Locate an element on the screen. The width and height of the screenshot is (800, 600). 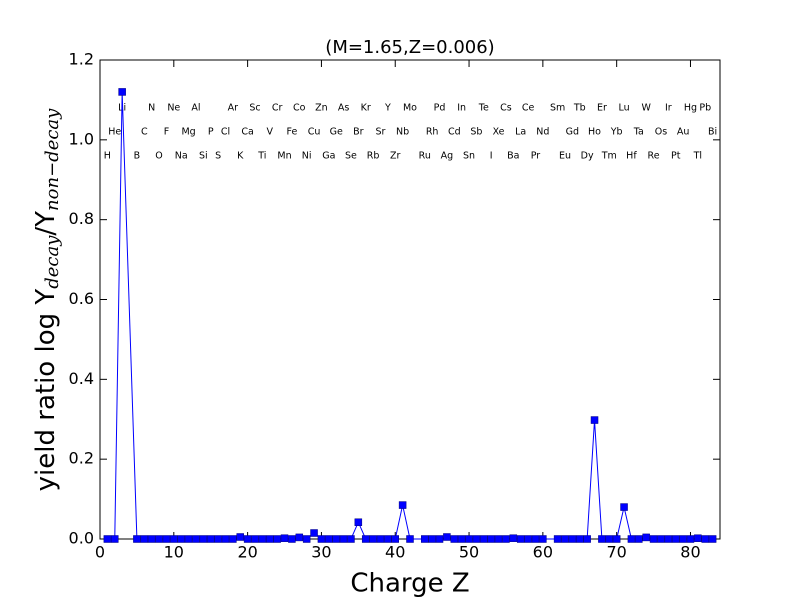
y-tick-label: 1.2 is located at coordinates (81, 59).